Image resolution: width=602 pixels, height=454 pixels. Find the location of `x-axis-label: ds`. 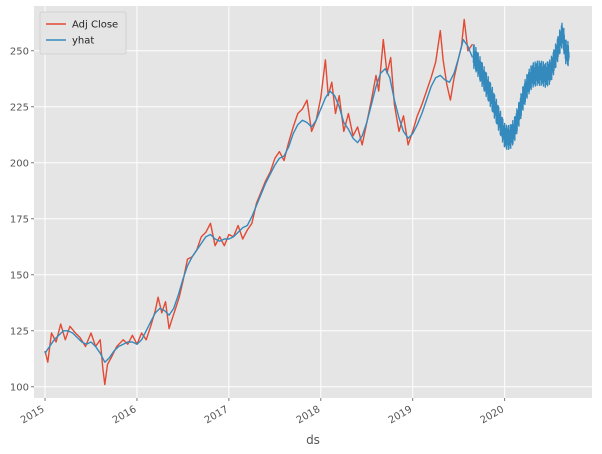

x-axis-label: ds is located at coordinates (313, 440).